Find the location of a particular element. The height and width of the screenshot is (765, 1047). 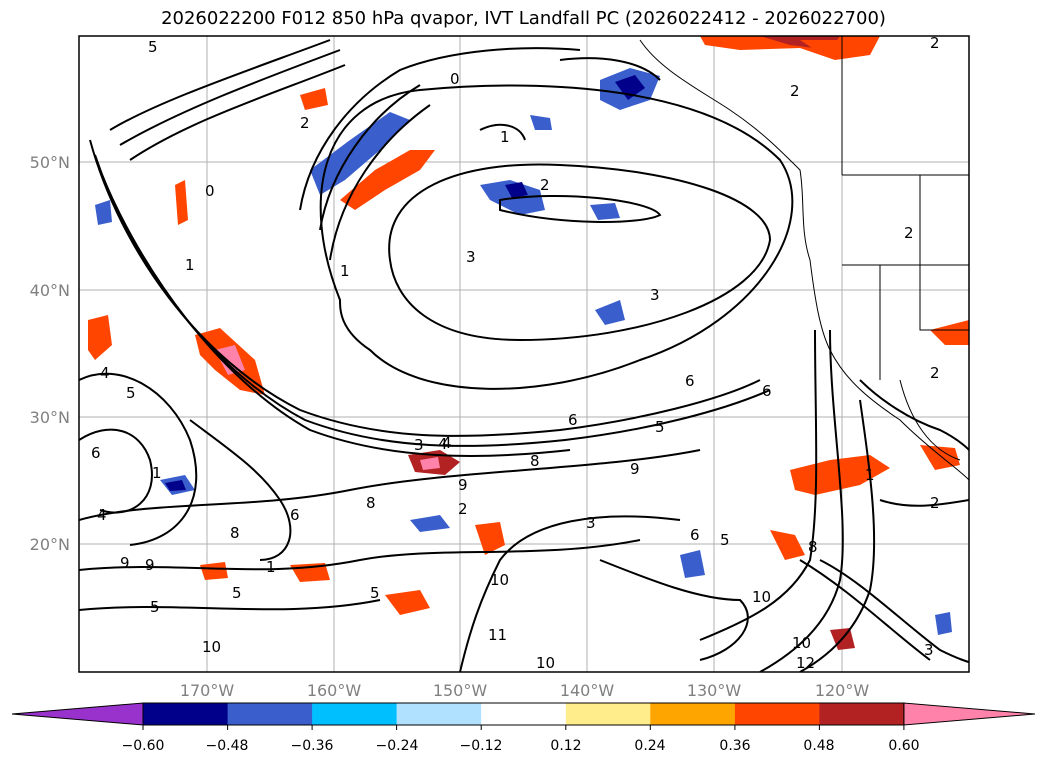

colorbar-label: 0.12 is located at coordinates (565, 746).